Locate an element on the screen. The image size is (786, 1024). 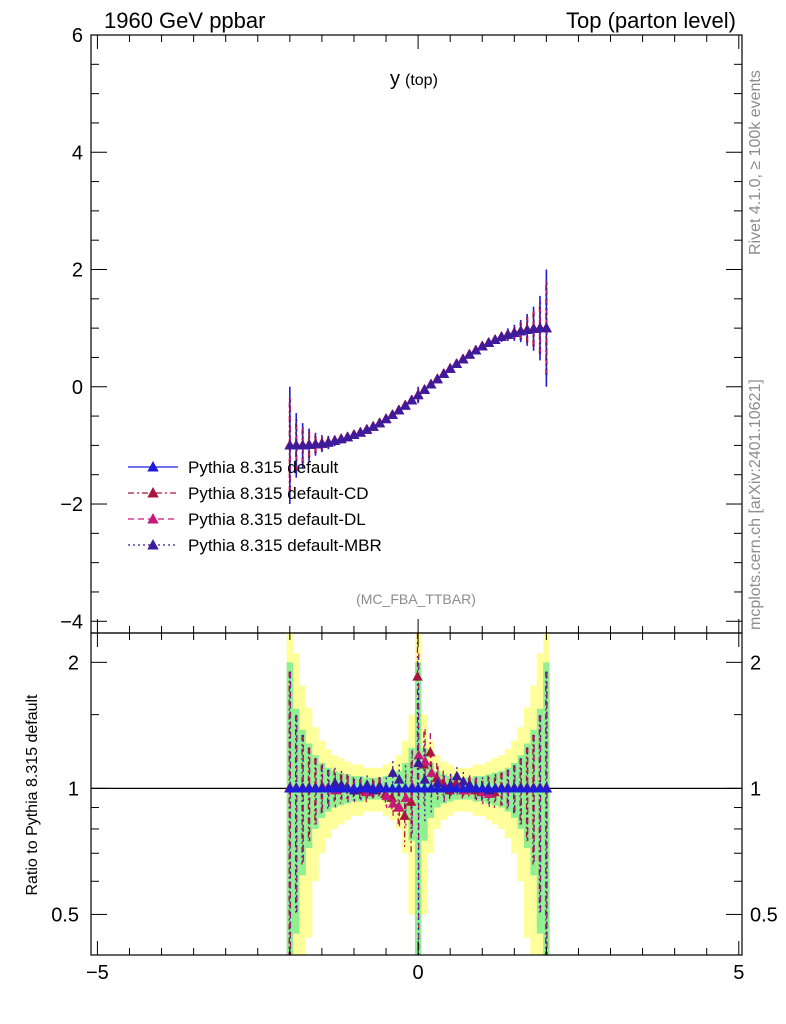
ratio-y-tick-label-right: 0.5 is located at coordinates (764, 915).